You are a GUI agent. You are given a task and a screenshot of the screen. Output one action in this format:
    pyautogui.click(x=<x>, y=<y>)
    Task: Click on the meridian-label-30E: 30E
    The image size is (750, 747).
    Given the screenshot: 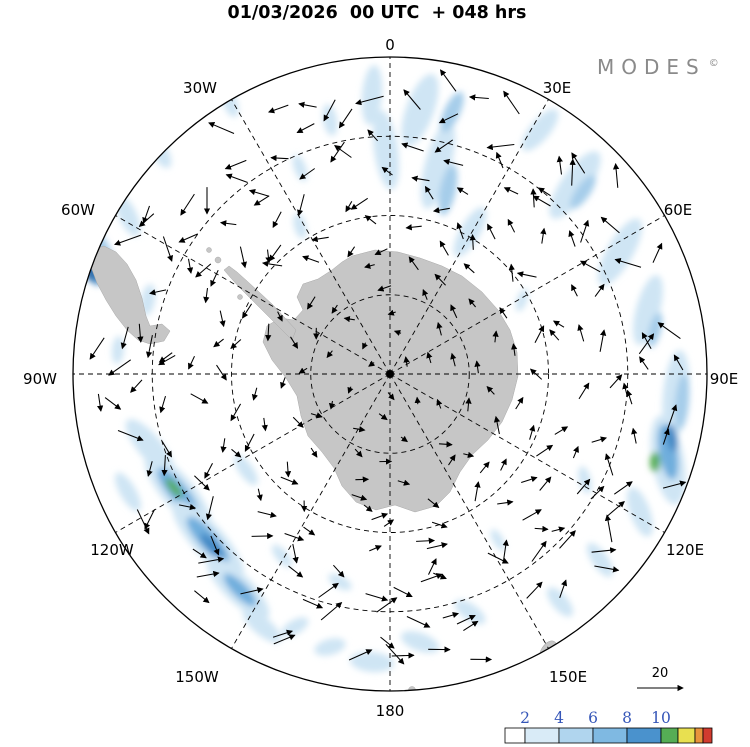 What is the action you would take?
    pyautogui.click(x=557, y=88)
    